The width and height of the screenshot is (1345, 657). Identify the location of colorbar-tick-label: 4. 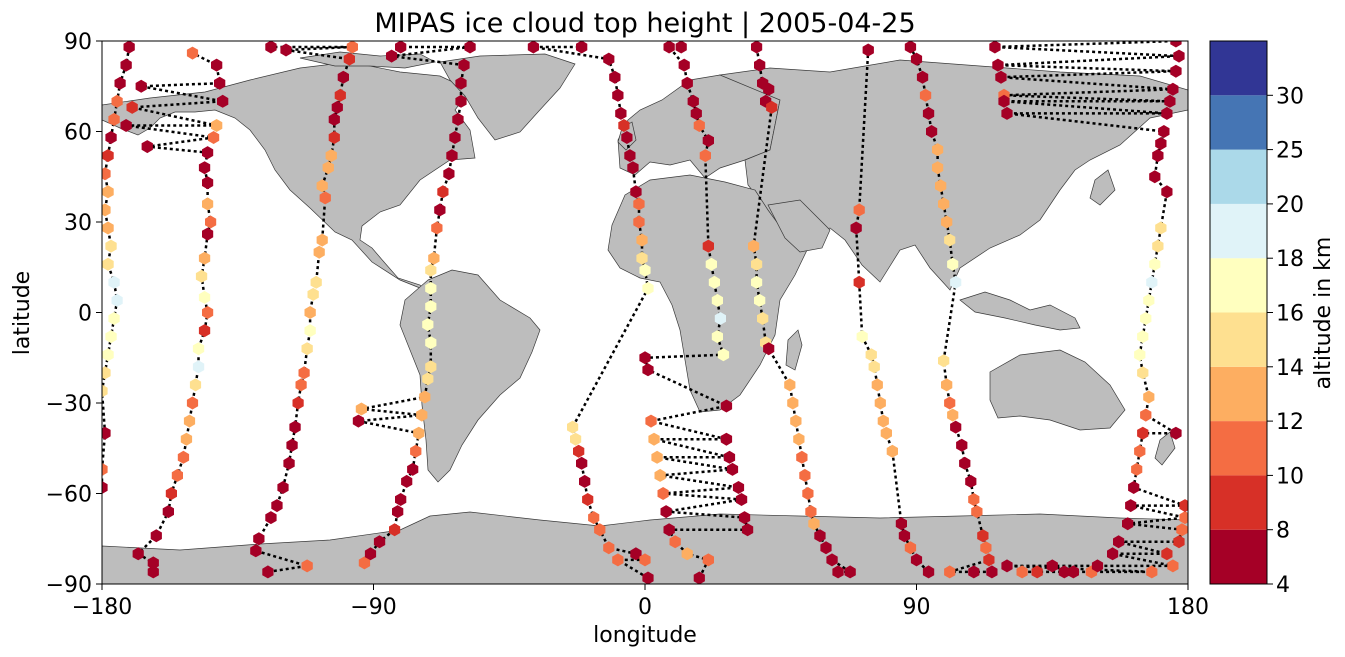
(1283, 585).